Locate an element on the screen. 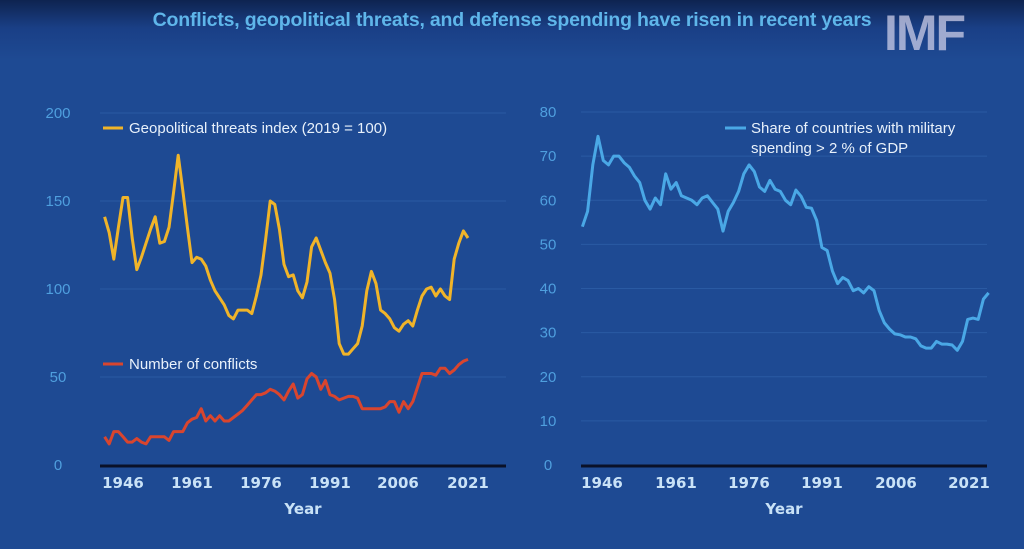  legend-label-conflicts: Number of conflicts is located at coordinates (193, 364).